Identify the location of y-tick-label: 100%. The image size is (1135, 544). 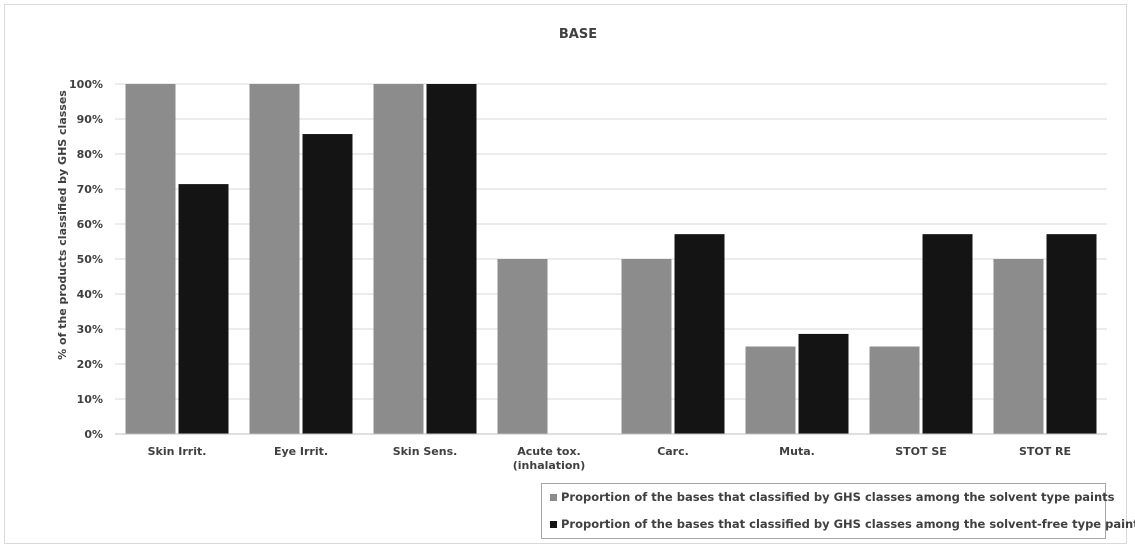
(86, 84).